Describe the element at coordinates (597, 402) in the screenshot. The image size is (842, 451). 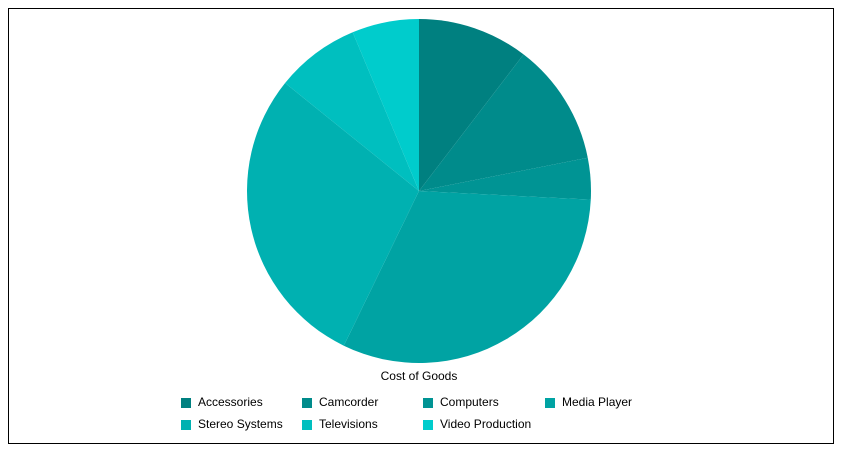
I see `legend-label: Media Player` at that location.